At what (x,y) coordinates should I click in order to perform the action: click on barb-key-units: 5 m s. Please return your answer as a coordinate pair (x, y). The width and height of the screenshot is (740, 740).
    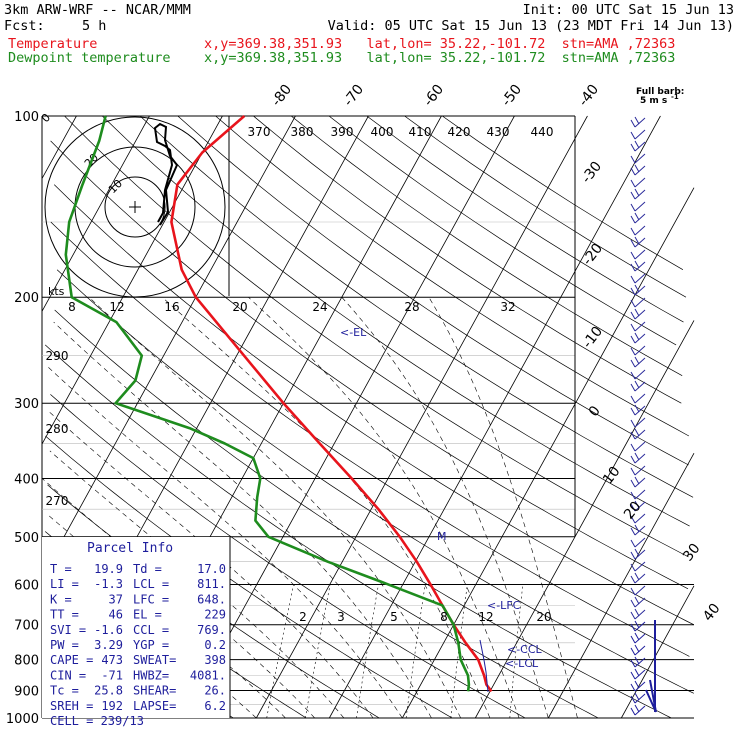
    Looking at the image, I should click on (653, 101).